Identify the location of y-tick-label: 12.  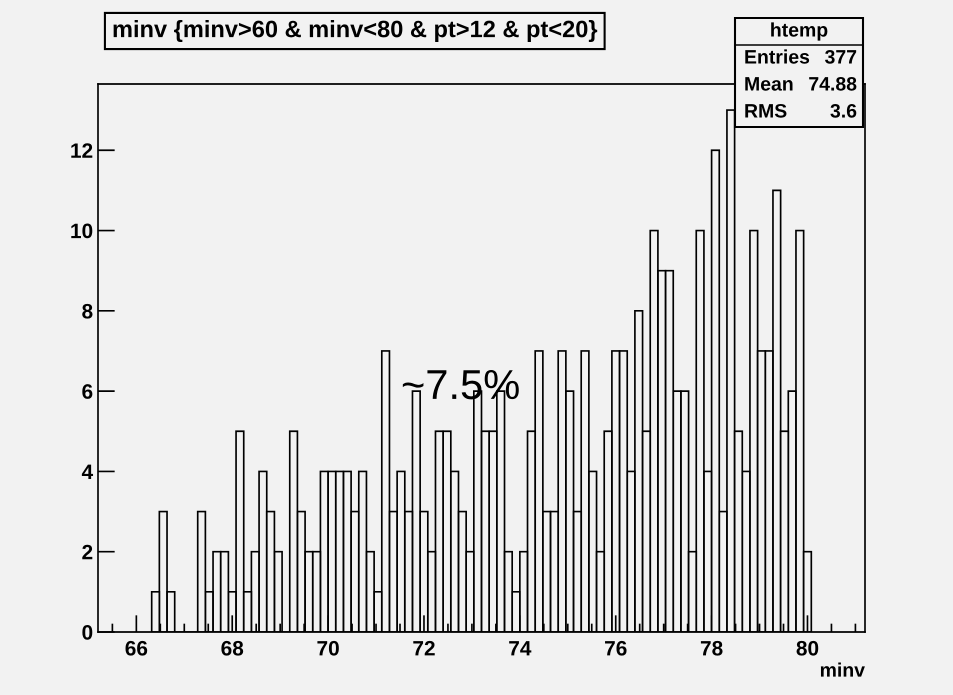
(81, 150).